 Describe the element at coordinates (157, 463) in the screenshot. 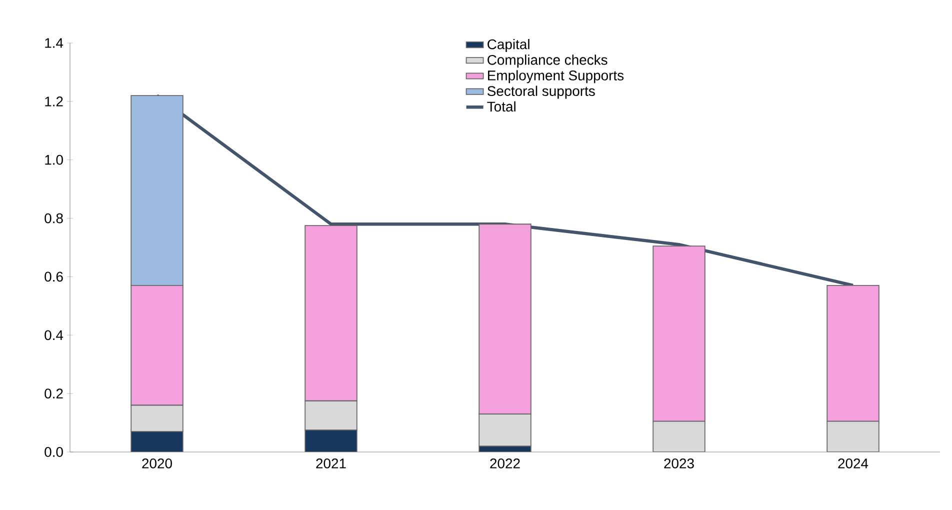

I see `x-tick-label: 2020` at that location.